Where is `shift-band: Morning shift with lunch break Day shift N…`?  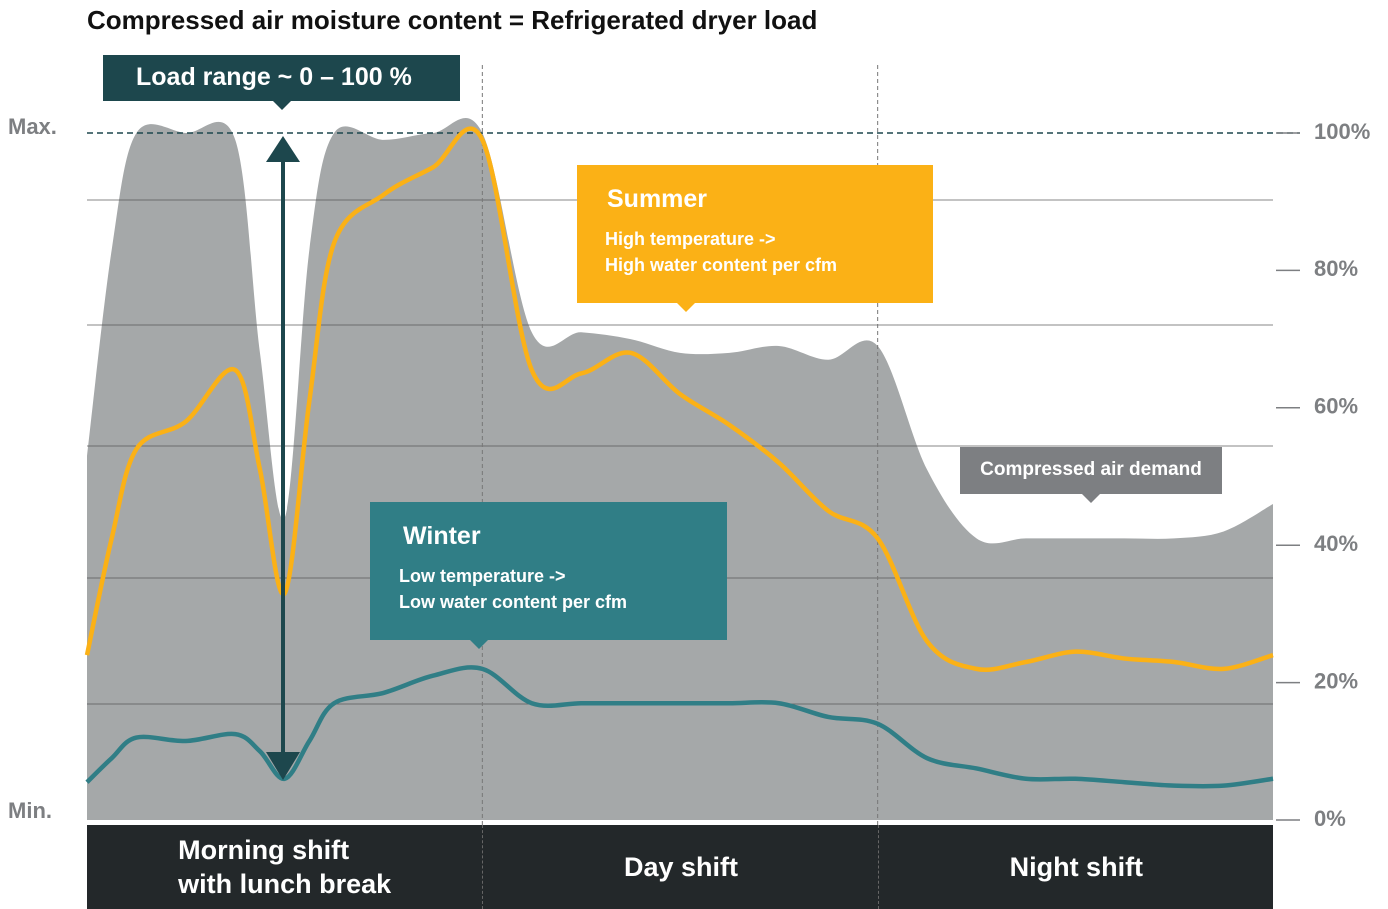 shift-band: Morning shift with lunch break Day shift N… is located at coordinates (680, 867).